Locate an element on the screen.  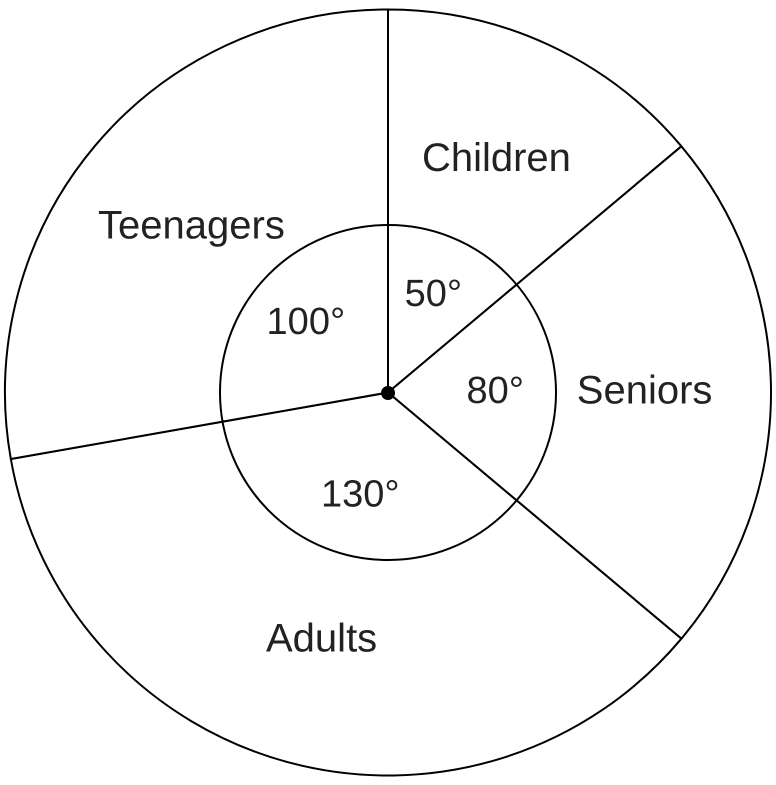
slice-label: Teenagers is located at coordinates (191, 226).